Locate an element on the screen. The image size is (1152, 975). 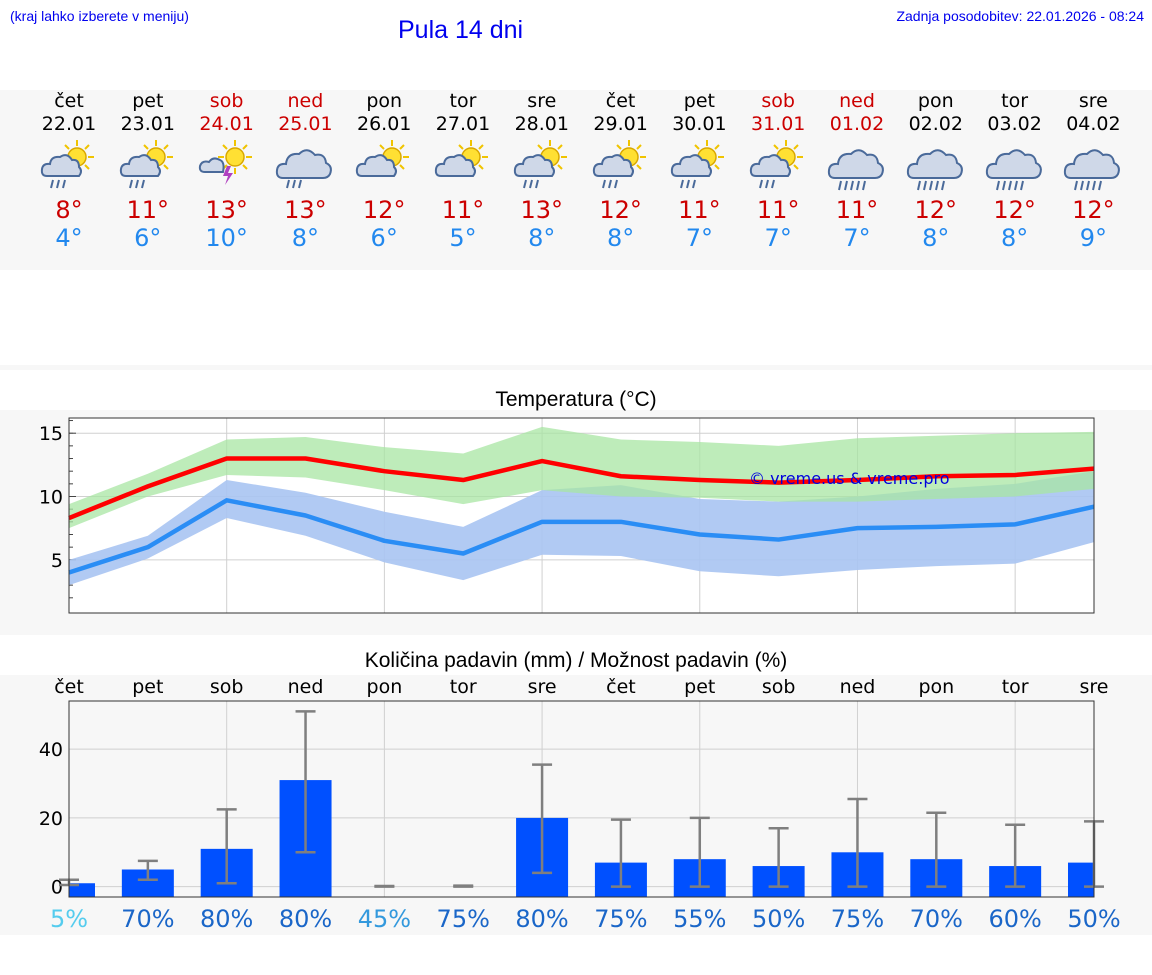
day-column: ned 01.02 11° 7° is located at coordinates (857, 171).